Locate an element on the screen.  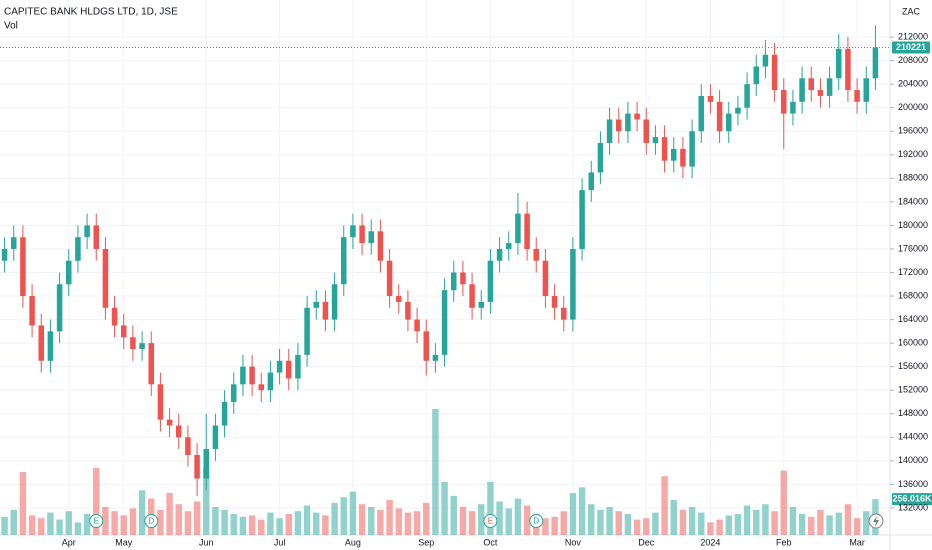
y-tick-label: 168000 is located at coordinates (913, 295).